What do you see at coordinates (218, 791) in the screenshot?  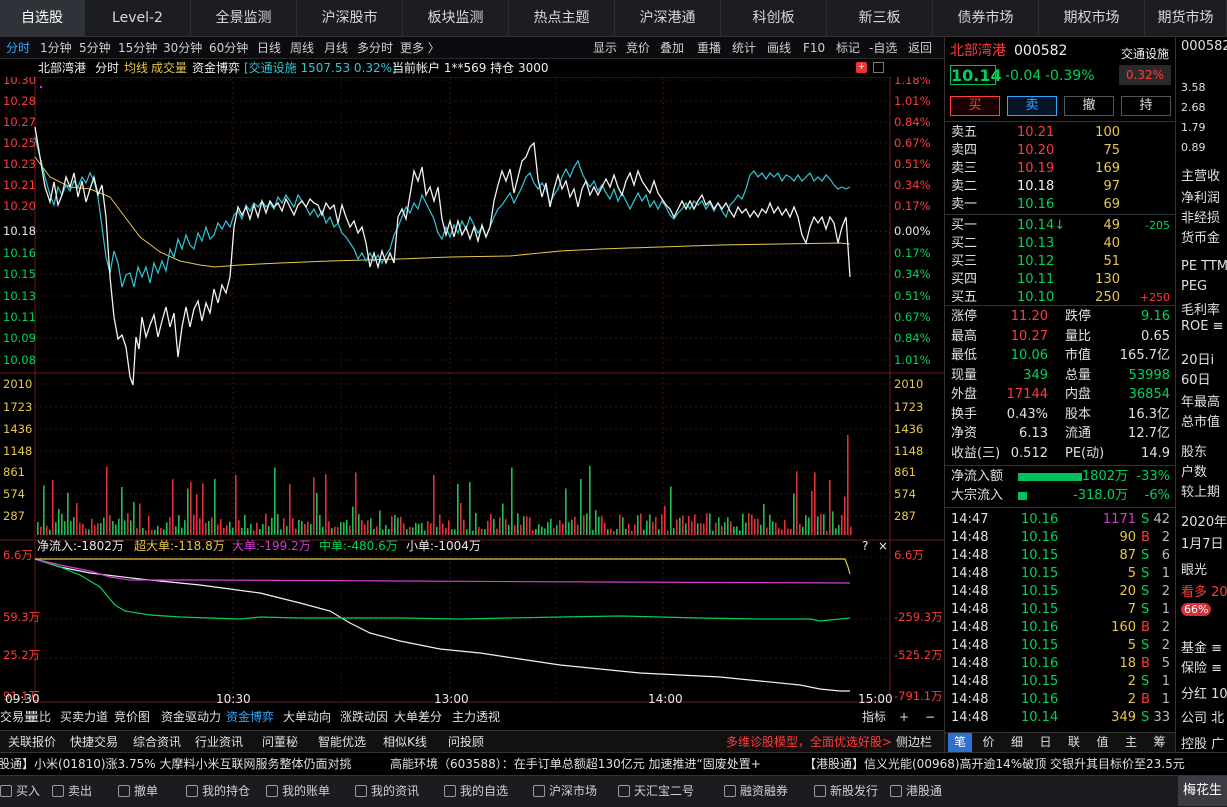 I see `toolbar-button-3: 我的持仓` at bounding box center [218, 791].